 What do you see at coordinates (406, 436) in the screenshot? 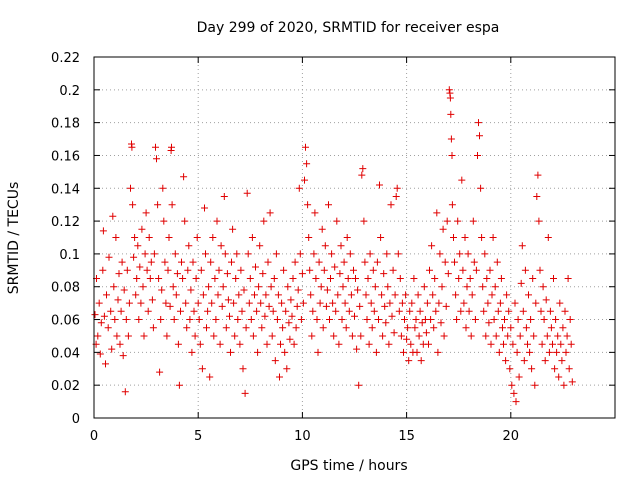
I see `x-tick-label: 15` at bounding box center [406, 436].